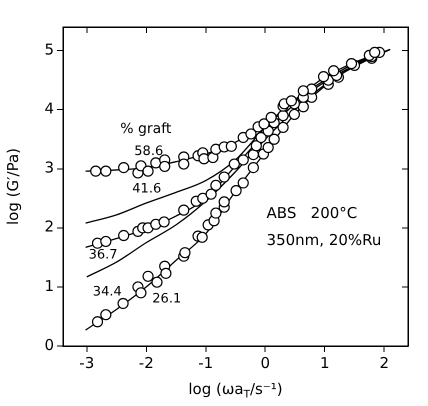 This screenshot has width=428, height=406. Describe the element at coordinates (265, 363) in the screenshot. I see `x-tick-label: 0` at that location.